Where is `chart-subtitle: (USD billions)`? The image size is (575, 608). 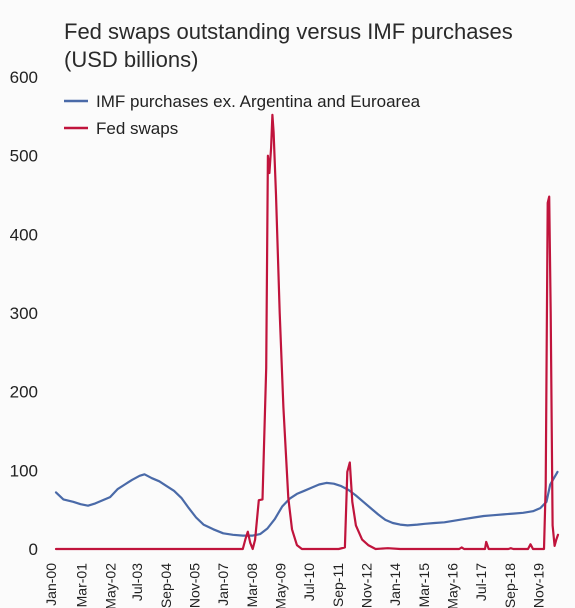
chart-subtitle: (USD billions) is located at coordinates (131, 59).